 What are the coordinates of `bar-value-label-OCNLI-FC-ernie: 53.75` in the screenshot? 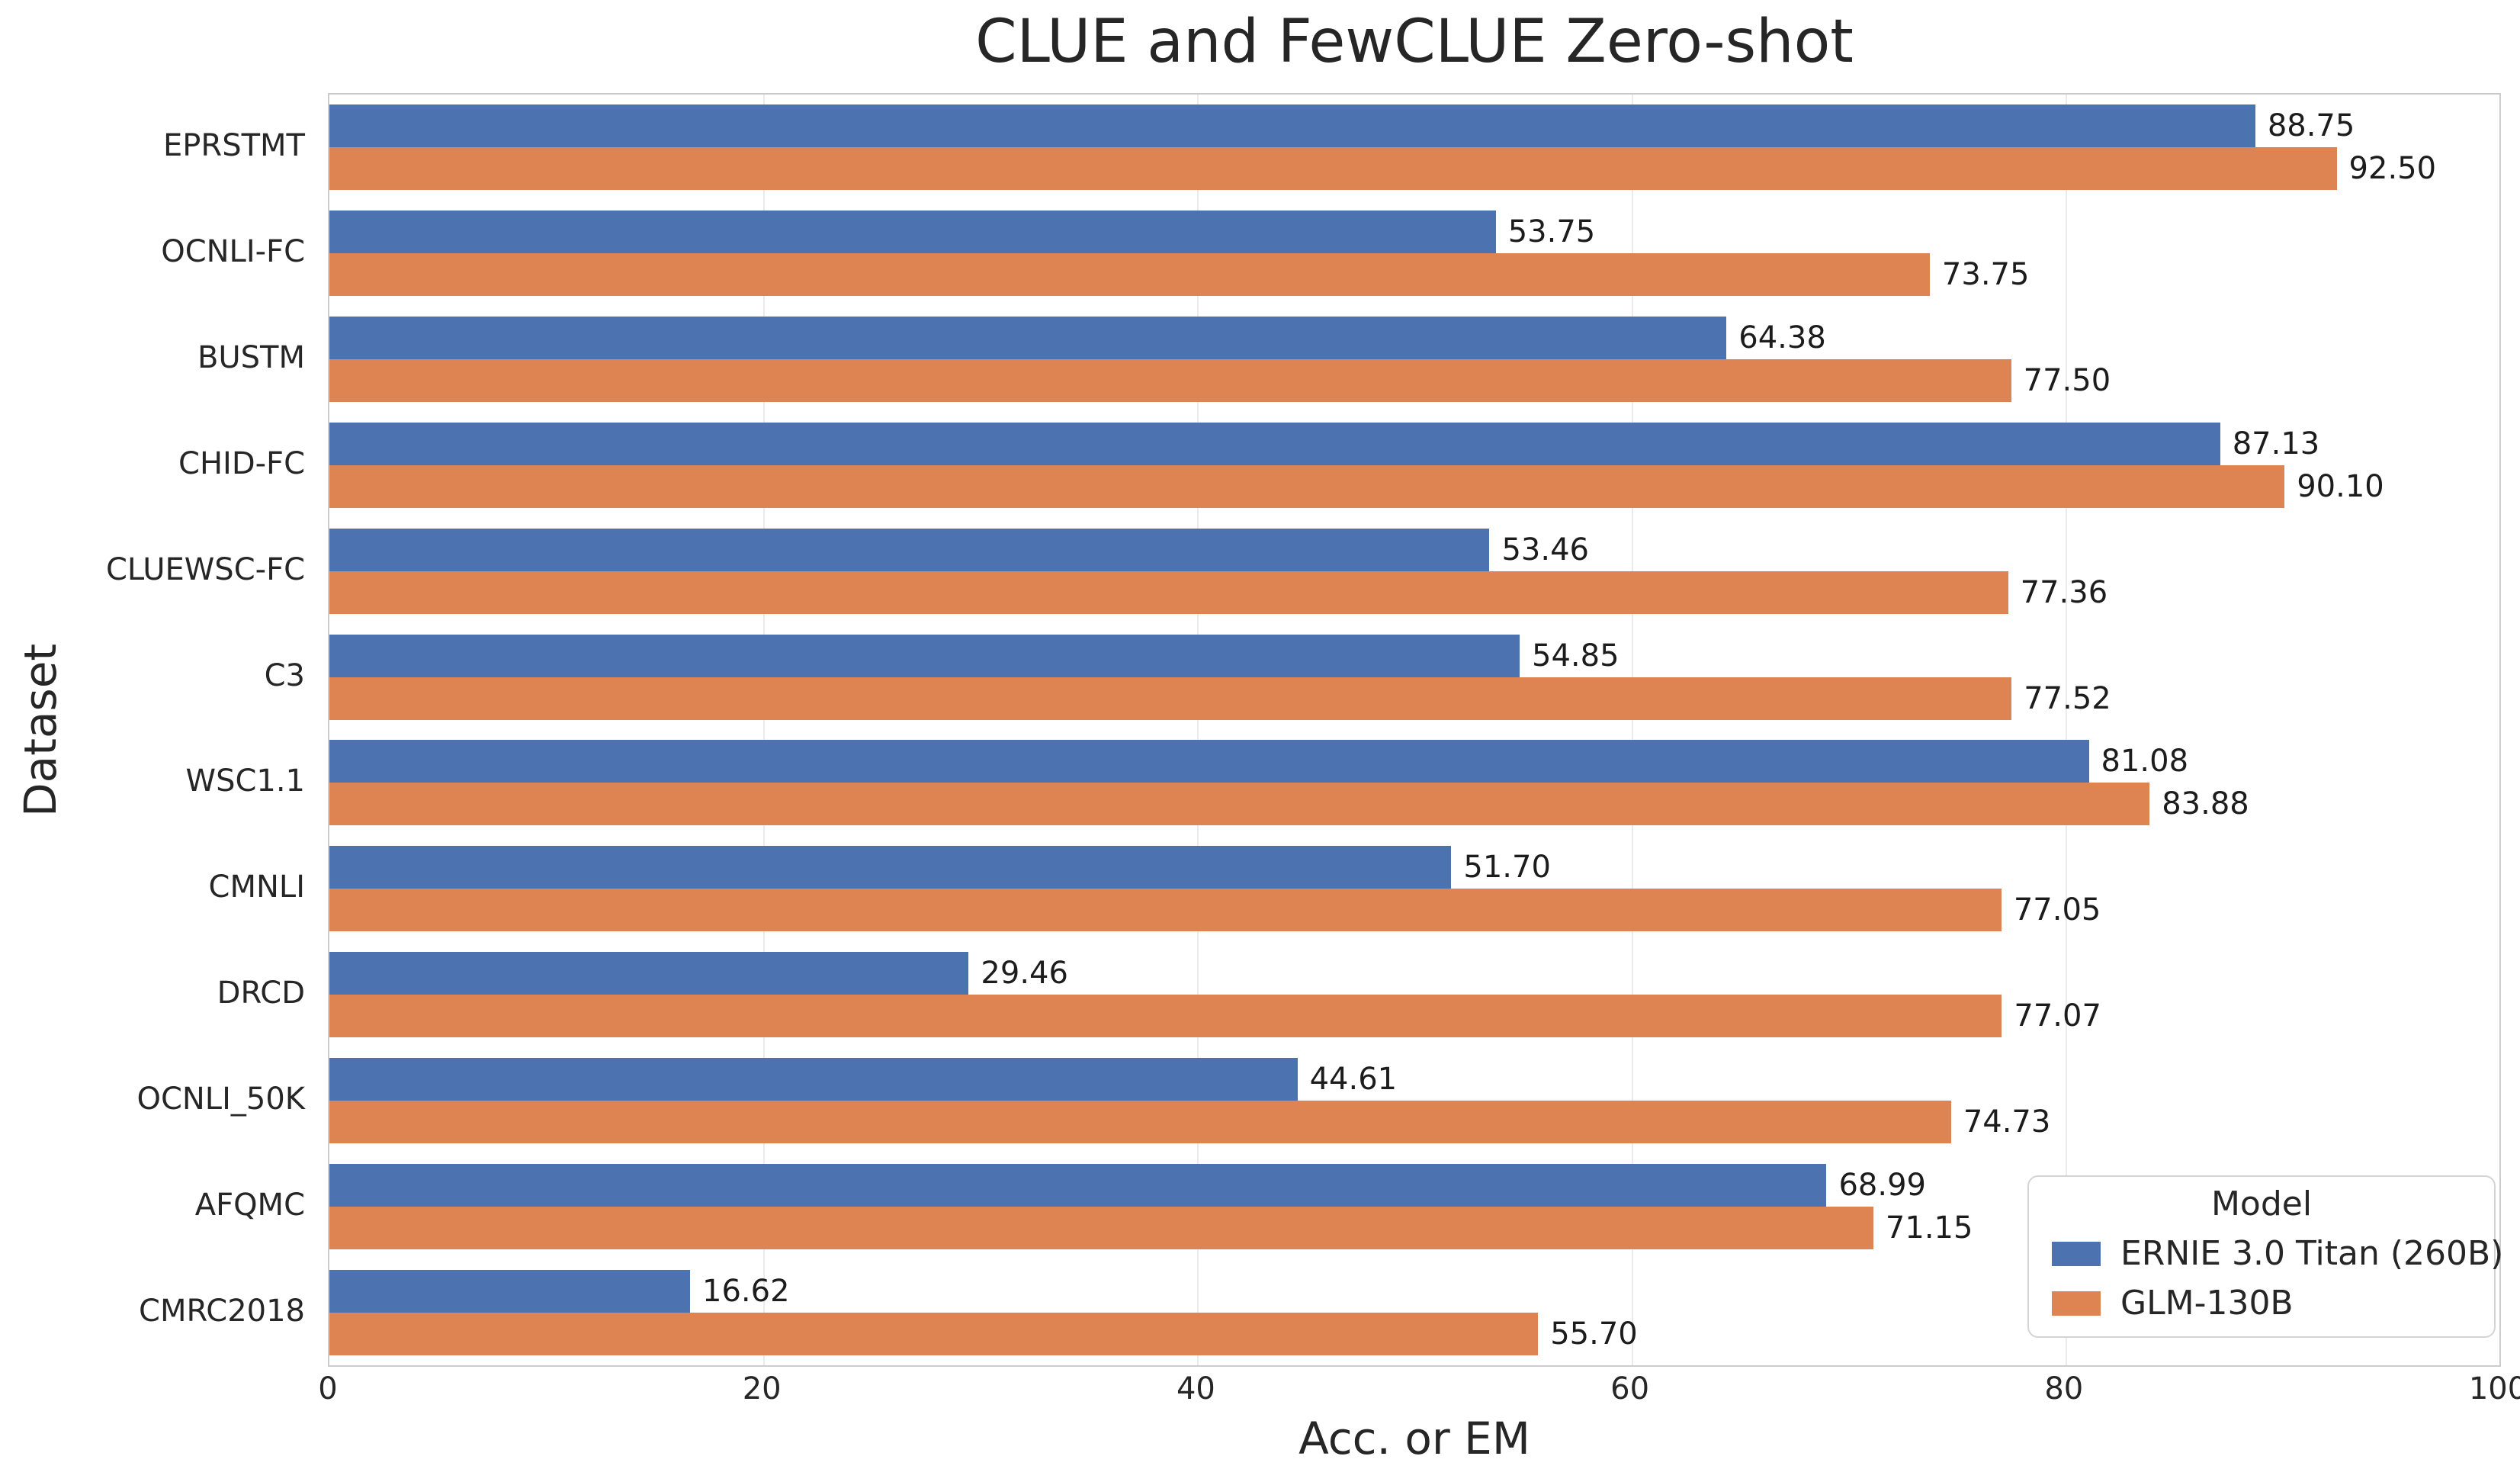 It's located at (1551, 232).